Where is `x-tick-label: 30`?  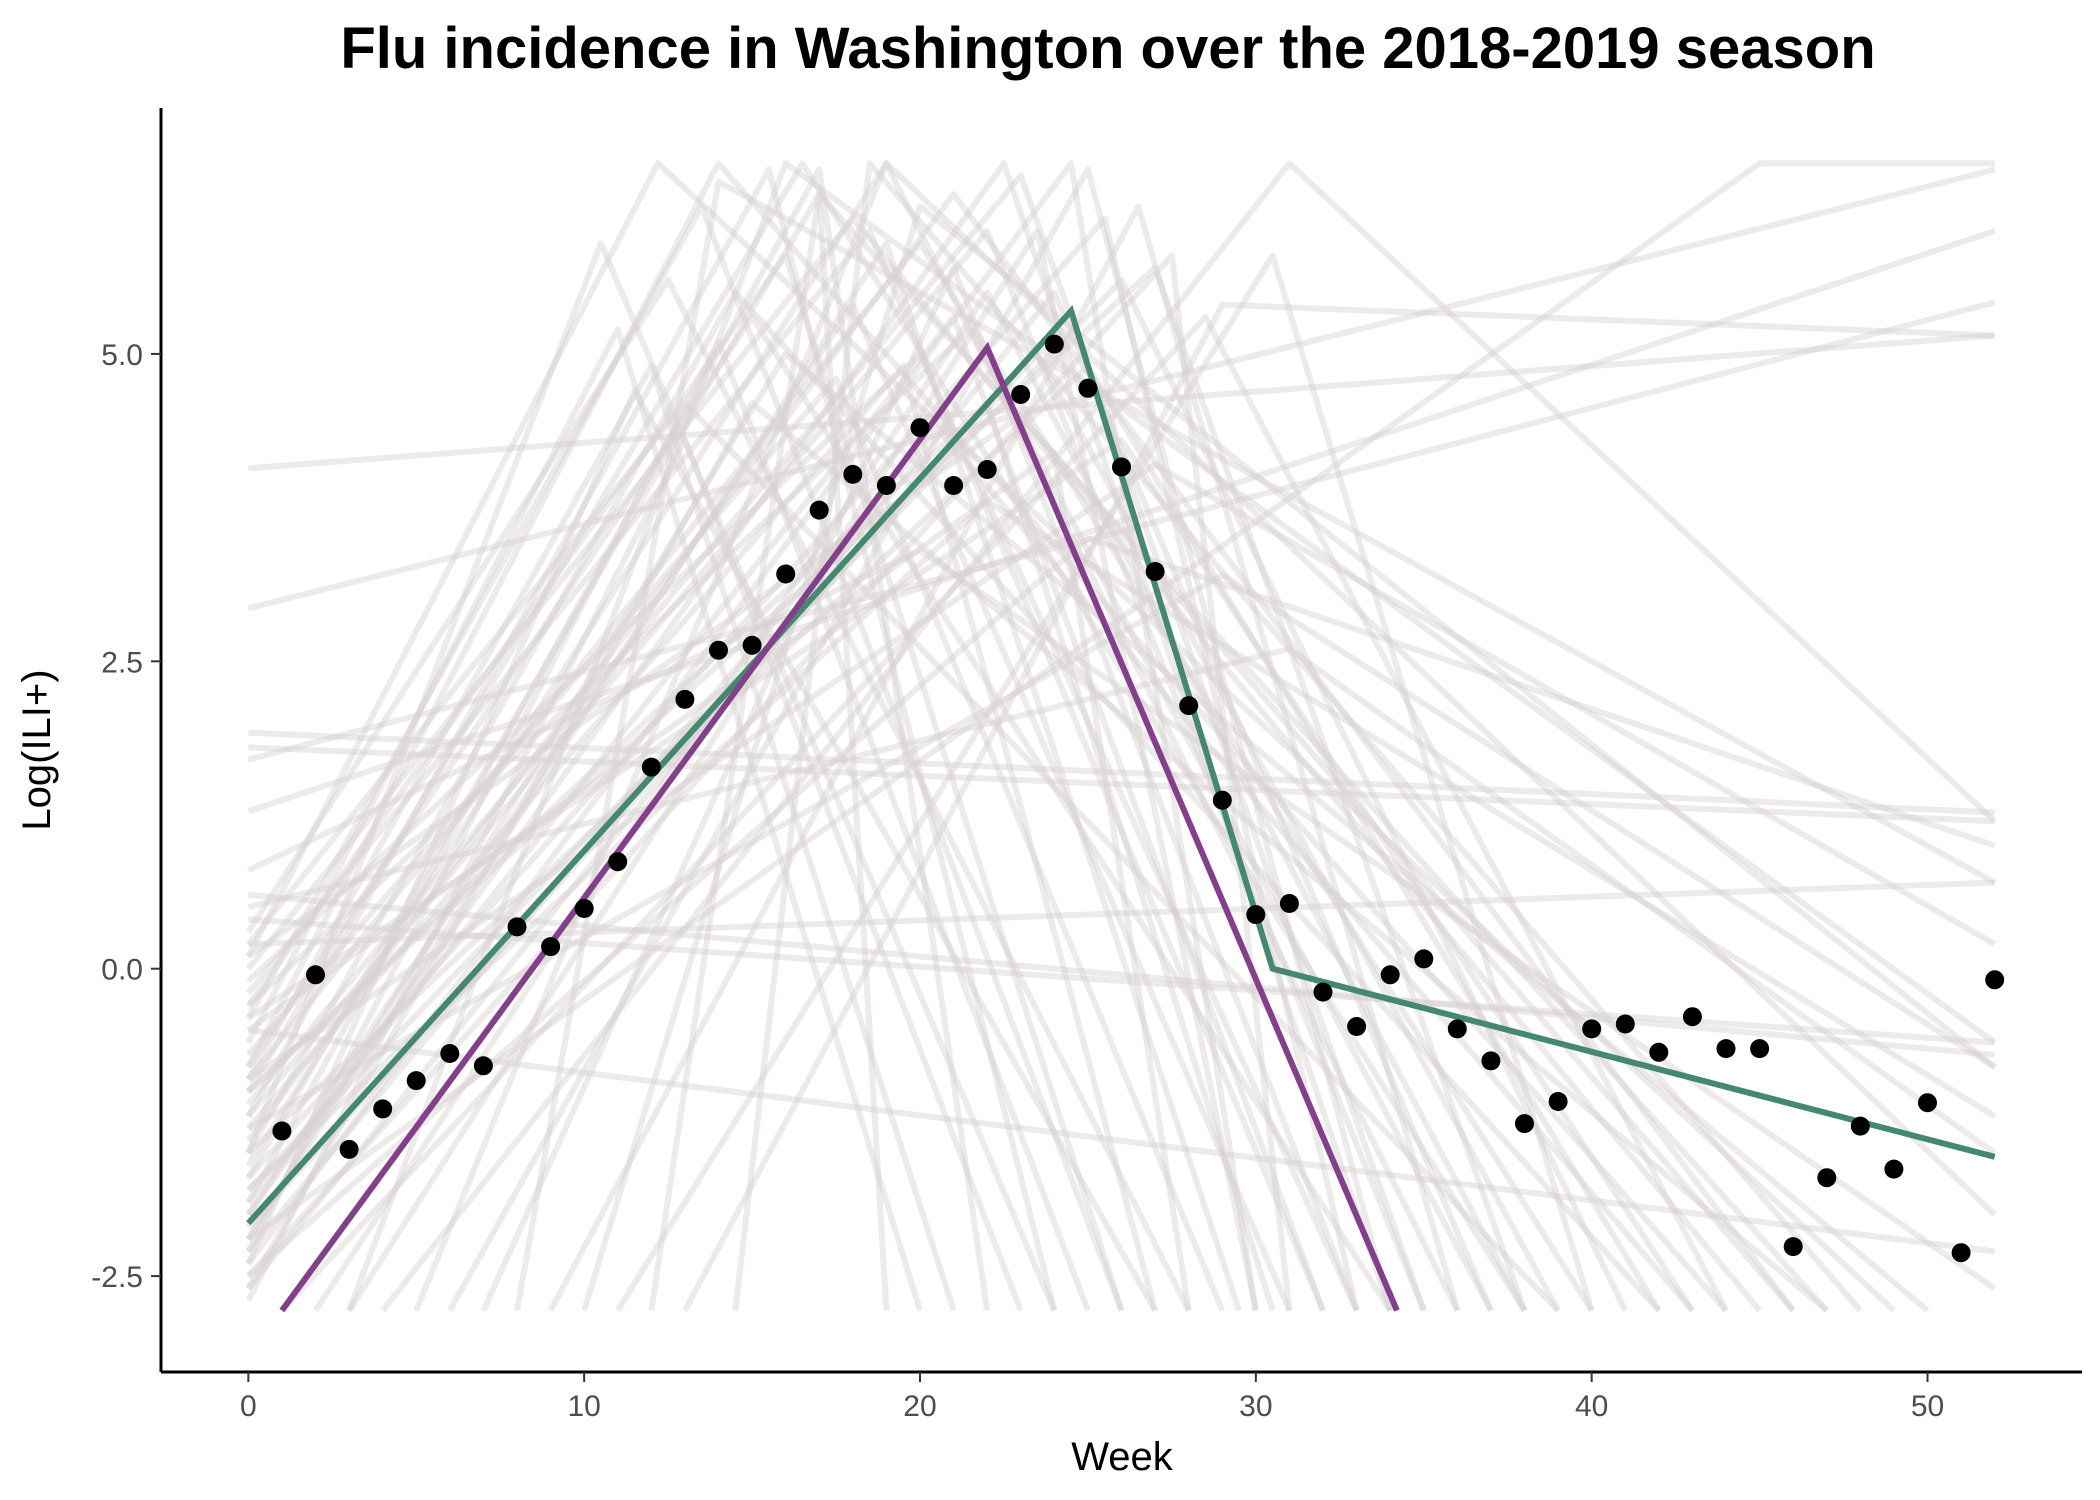
x-tick-label: 30 is located at coordinates (1255, 1406).